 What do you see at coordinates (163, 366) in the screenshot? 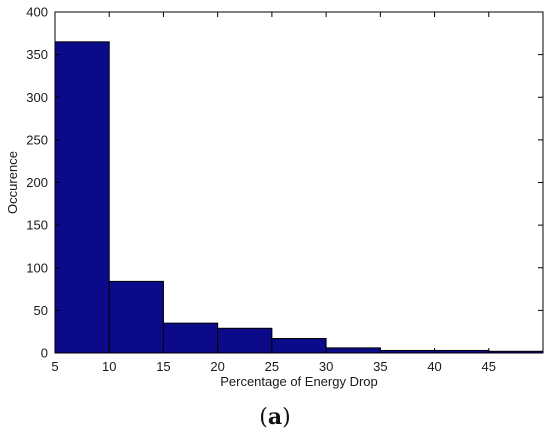
I see `x-tick-label-15: 15` at bounding box center [163, 366].